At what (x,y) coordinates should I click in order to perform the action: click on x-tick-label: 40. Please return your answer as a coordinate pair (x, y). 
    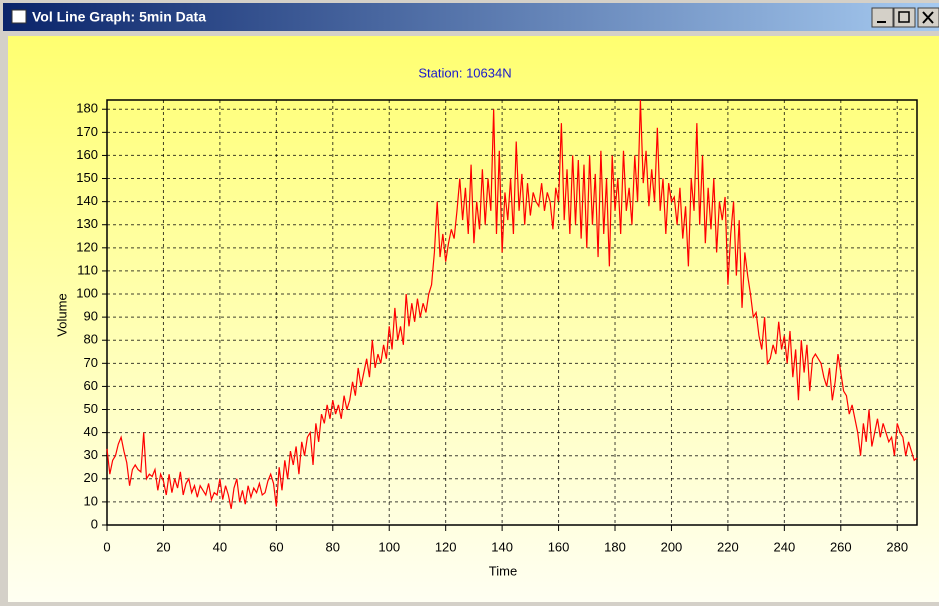
    Looking at the image, I should click on (220, 546).